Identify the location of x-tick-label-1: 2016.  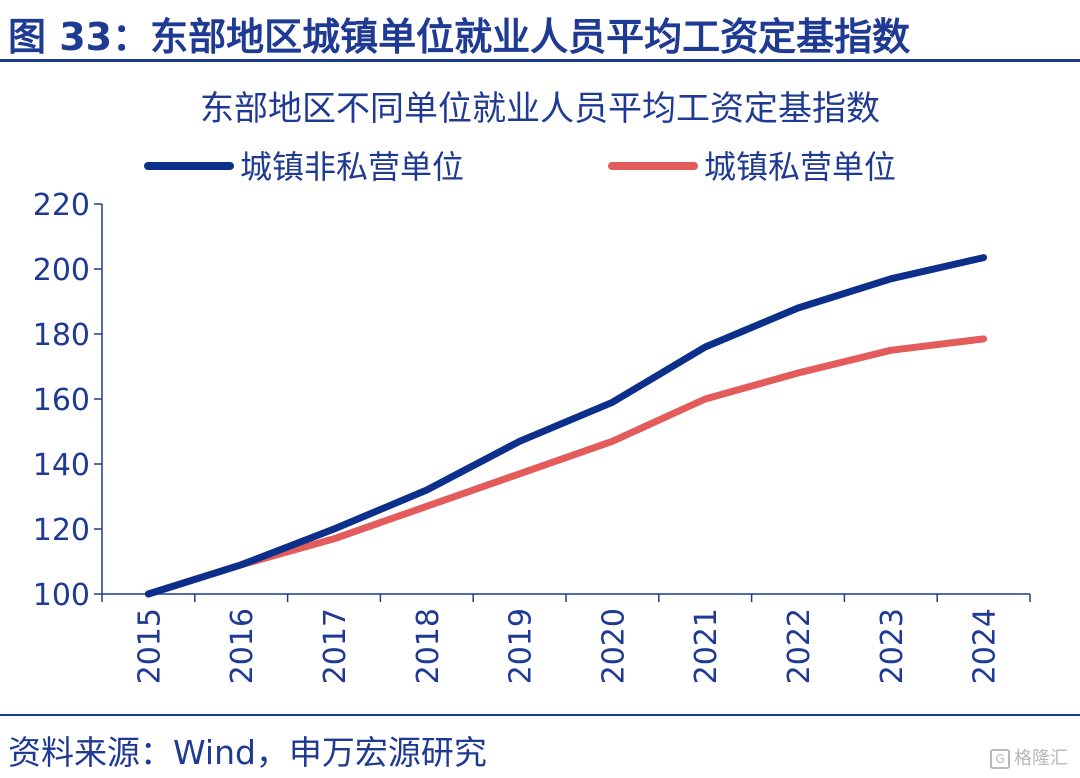
(242, 646).